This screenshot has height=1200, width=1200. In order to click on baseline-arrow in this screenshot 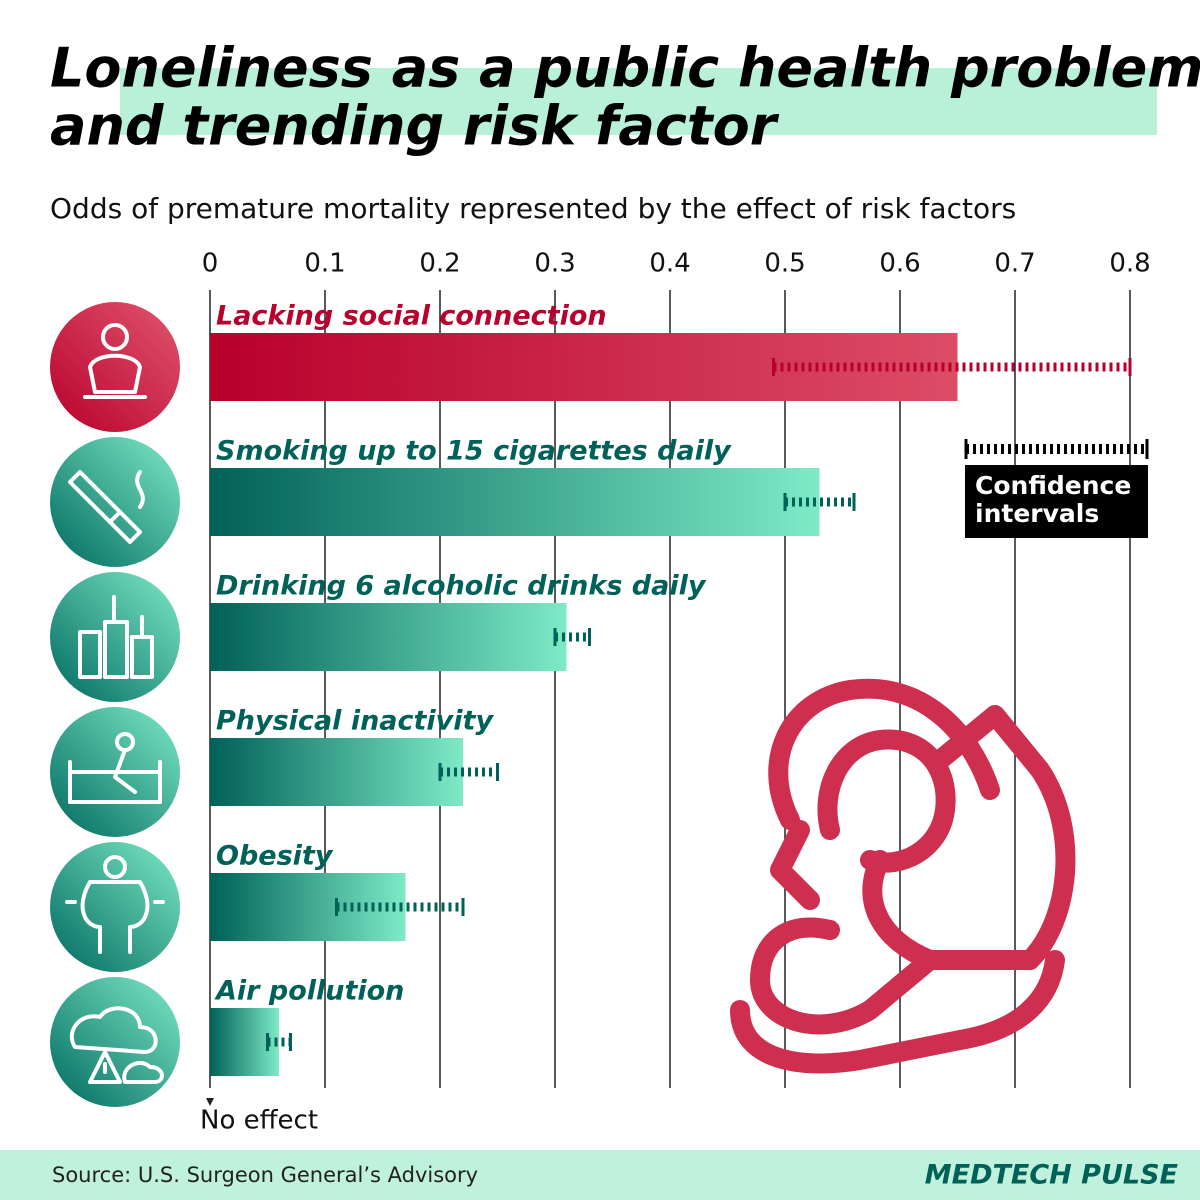, I will do `click(210, 1102)`.